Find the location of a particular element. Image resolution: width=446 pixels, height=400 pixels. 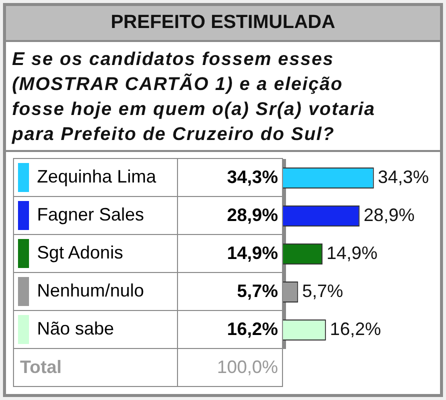

data-label: 28,9% is located at coordinates (230, 215).